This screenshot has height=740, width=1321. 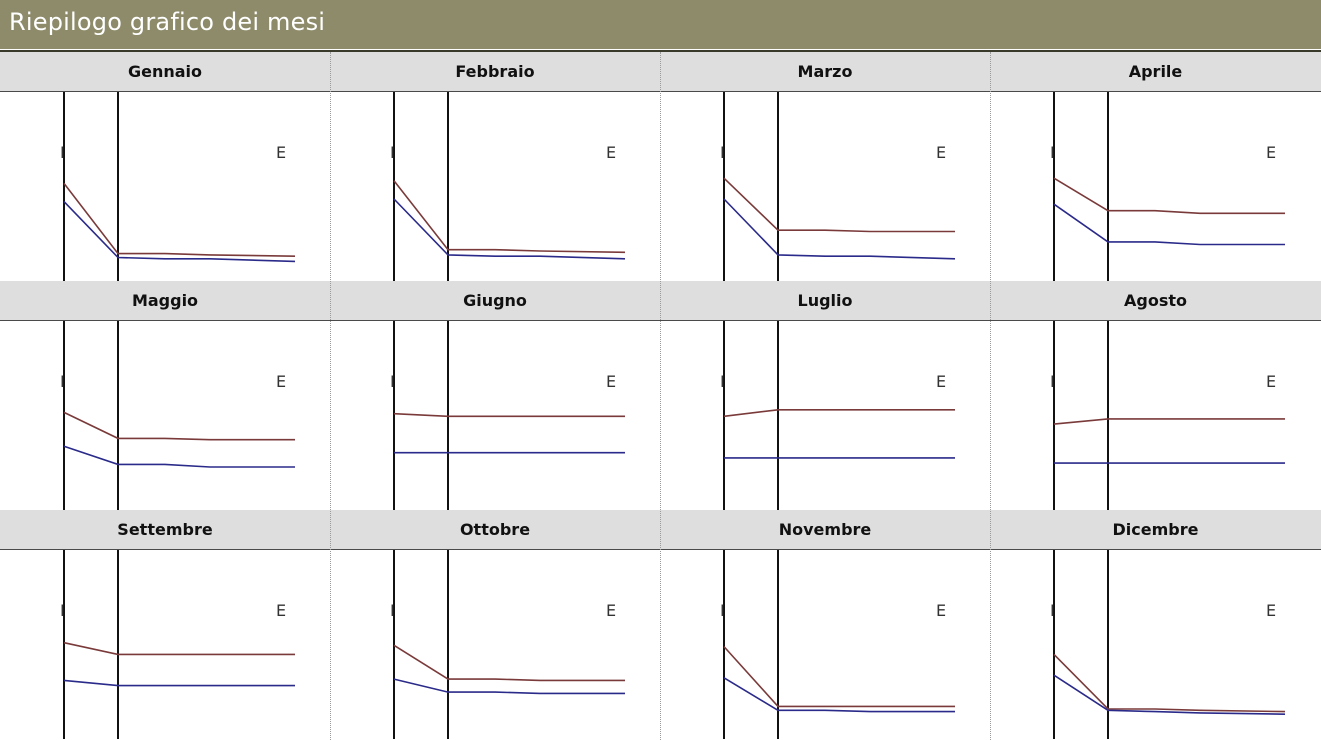 I want to click on month-title-bar: Marzo, so click(x=825, y=72).